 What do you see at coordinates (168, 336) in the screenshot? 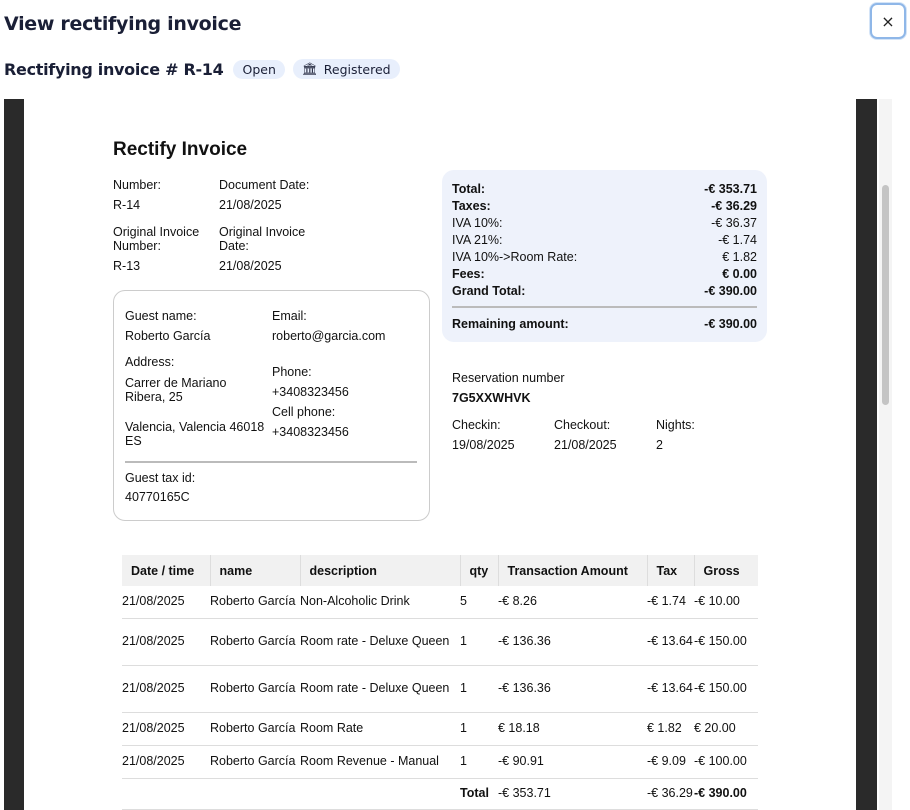
I see `guest-name: Roberto García` at bounding box center [168, 336].